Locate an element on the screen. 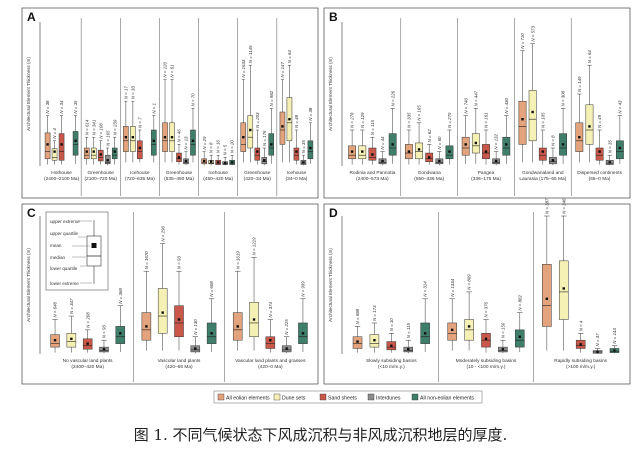  n-label: N = 35 is located at coordinates (75, 107).